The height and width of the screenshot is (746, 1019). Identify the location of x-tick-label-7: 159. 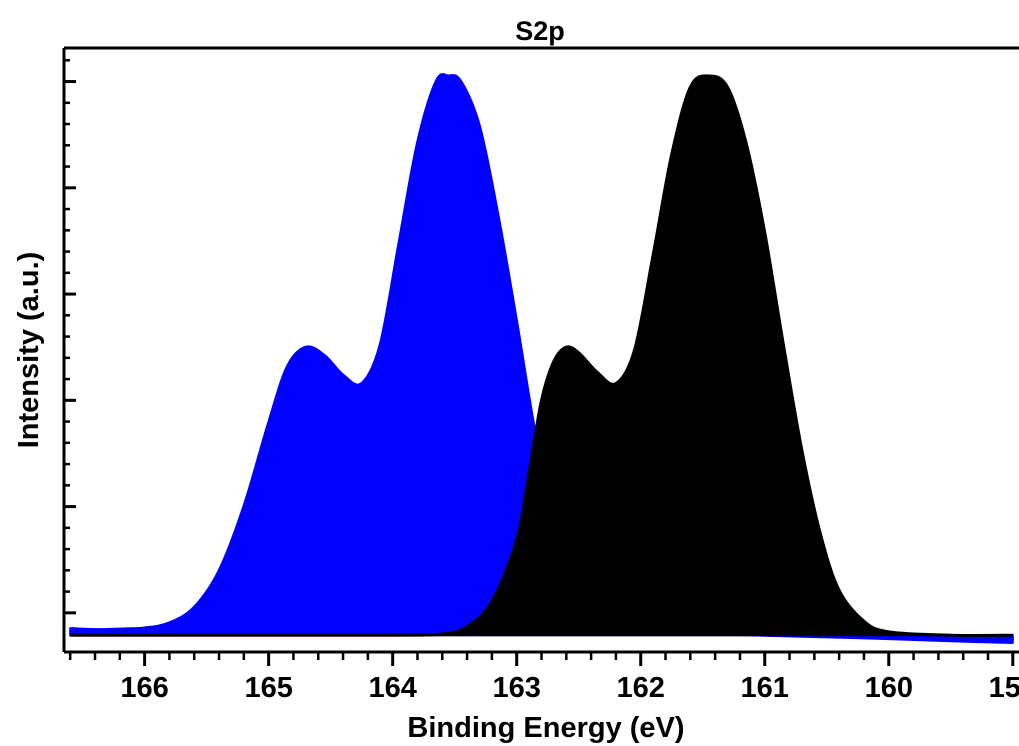
(1004, 688).